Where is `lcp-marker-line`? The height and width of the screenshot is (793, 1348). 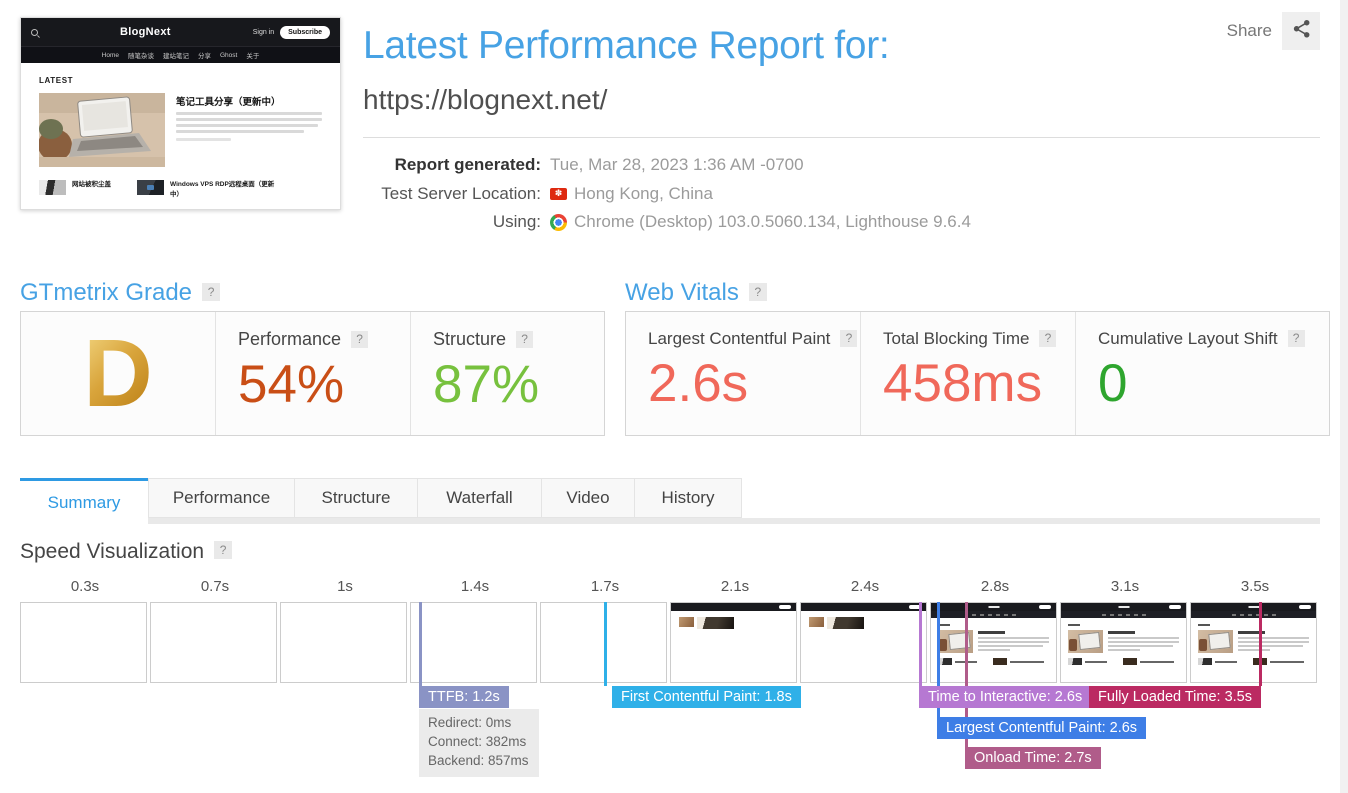 lcp-marker-line is located at coordinates (938, 659).